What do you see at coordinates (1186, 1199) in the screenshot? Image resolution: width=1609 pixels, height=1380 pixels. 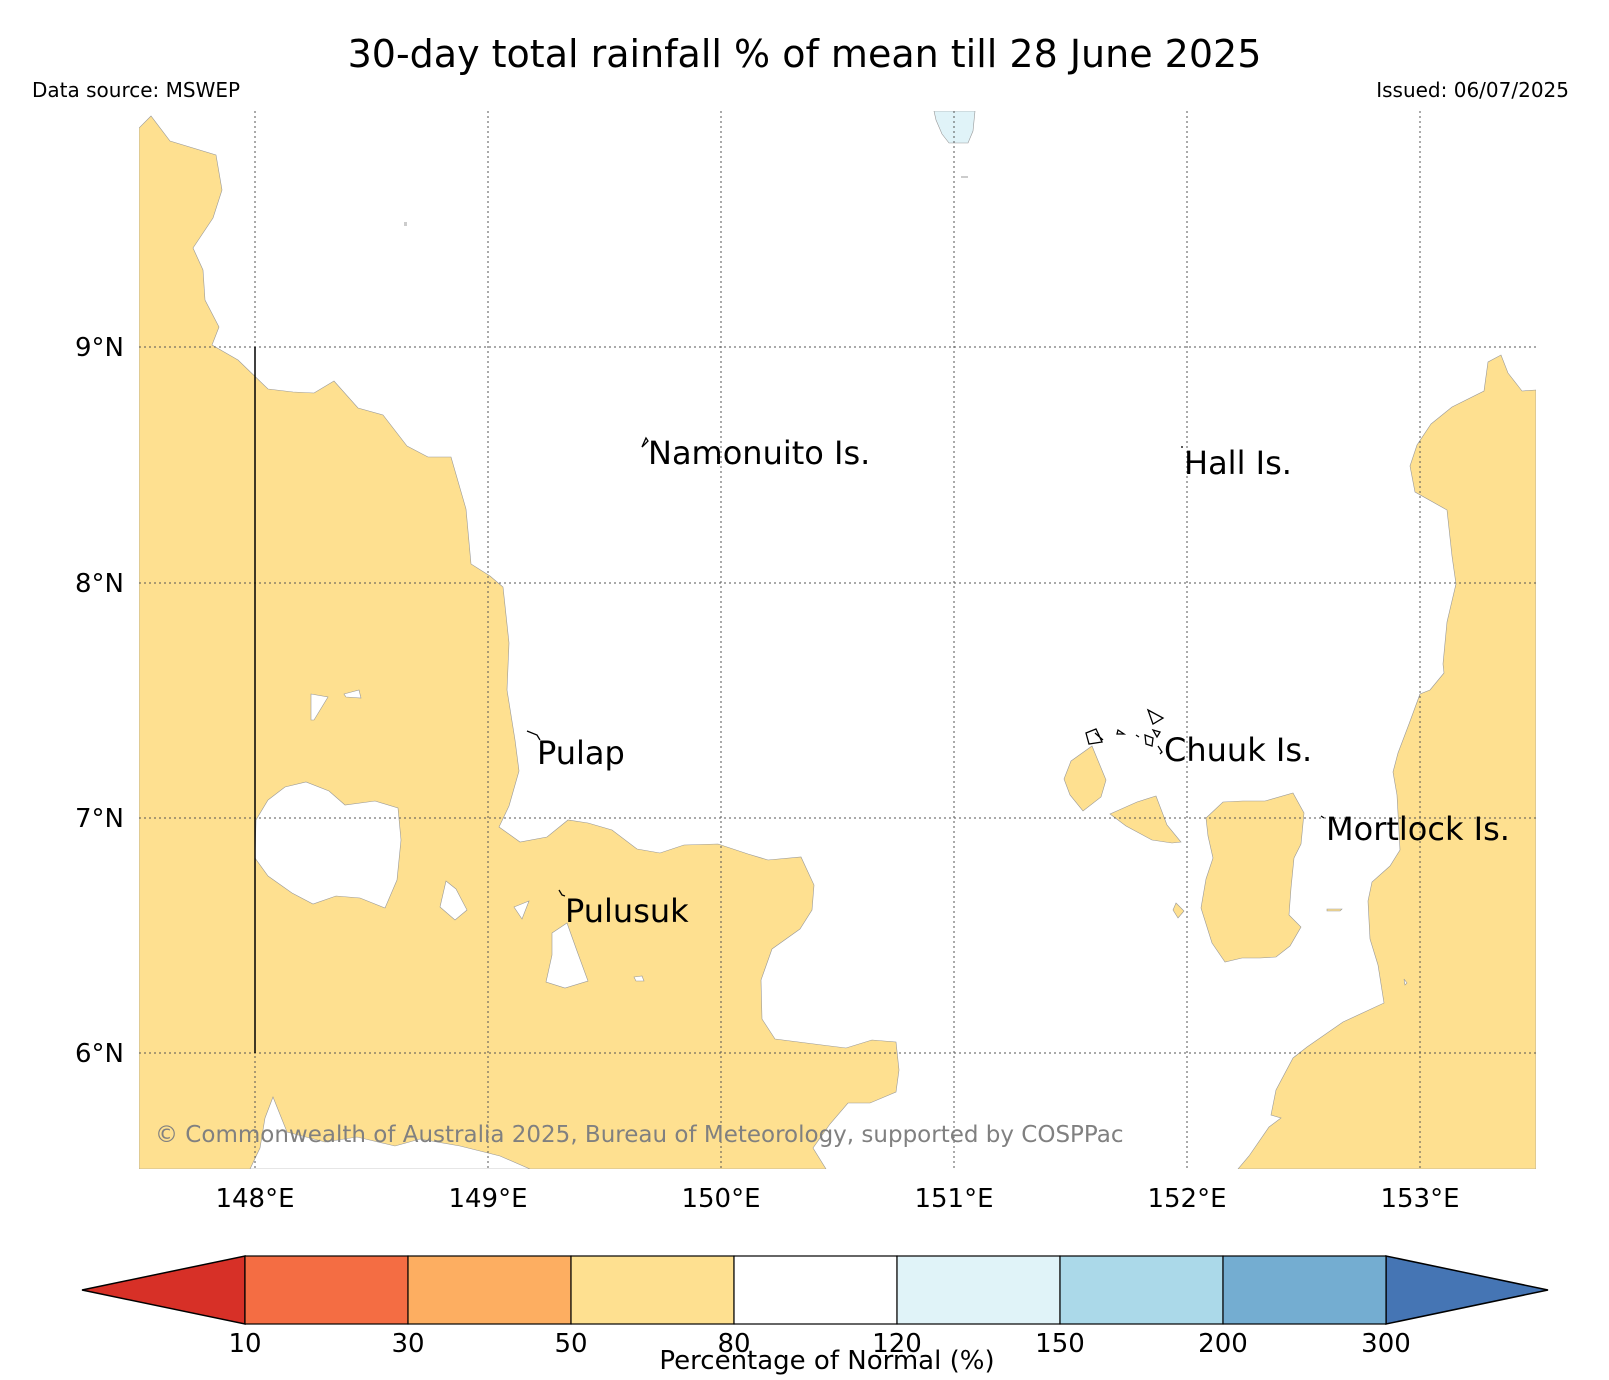 I see `lon-tick-label: 152°E` at bounding box center [1186, 1199].